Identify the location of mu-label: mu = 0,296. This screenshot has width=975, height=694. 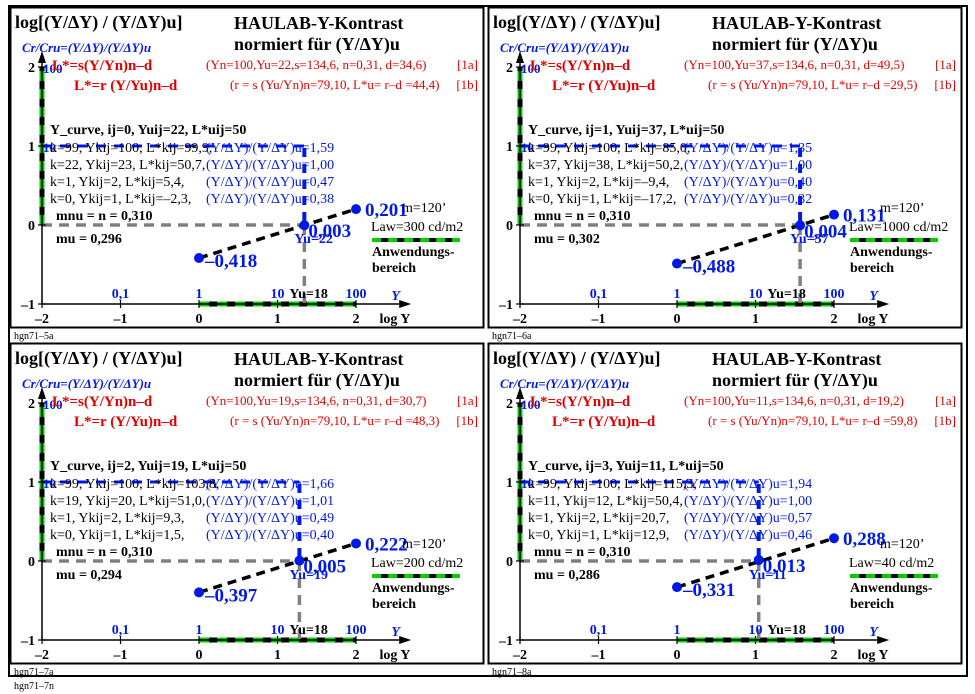
(89, 239).